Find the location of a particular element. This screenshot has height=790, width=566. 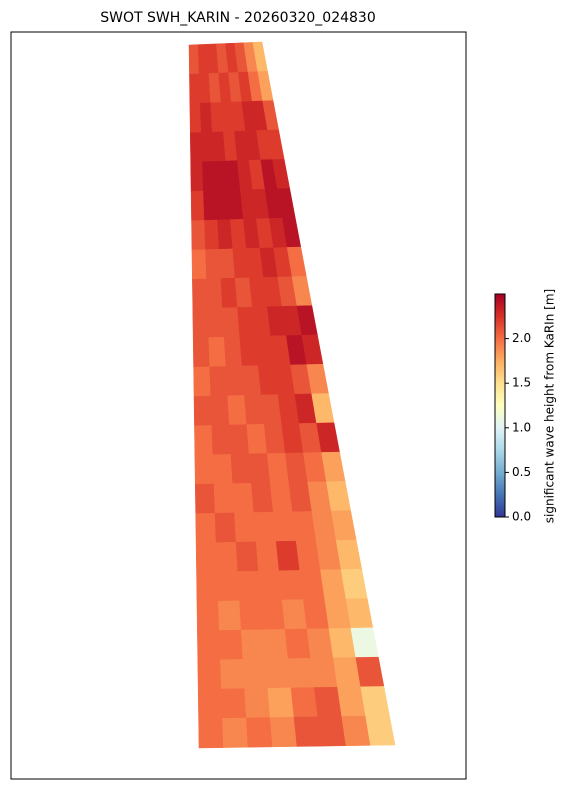

colorbar-tick-label: 1.5 is located at coordinates (521, 383).